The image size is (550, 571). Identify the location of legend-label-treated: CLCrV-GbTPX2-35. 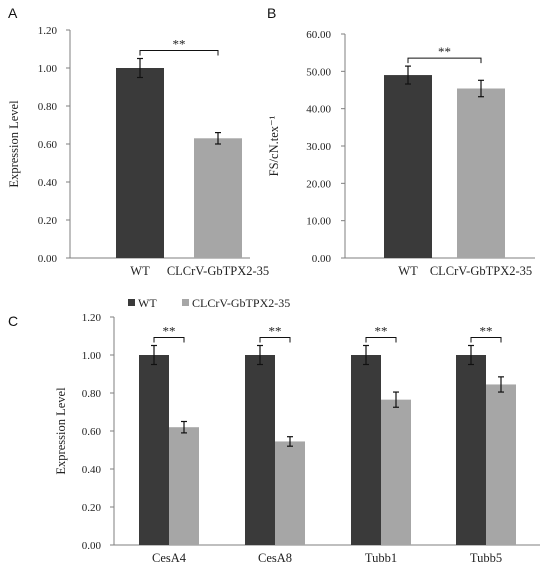
(241, 303).